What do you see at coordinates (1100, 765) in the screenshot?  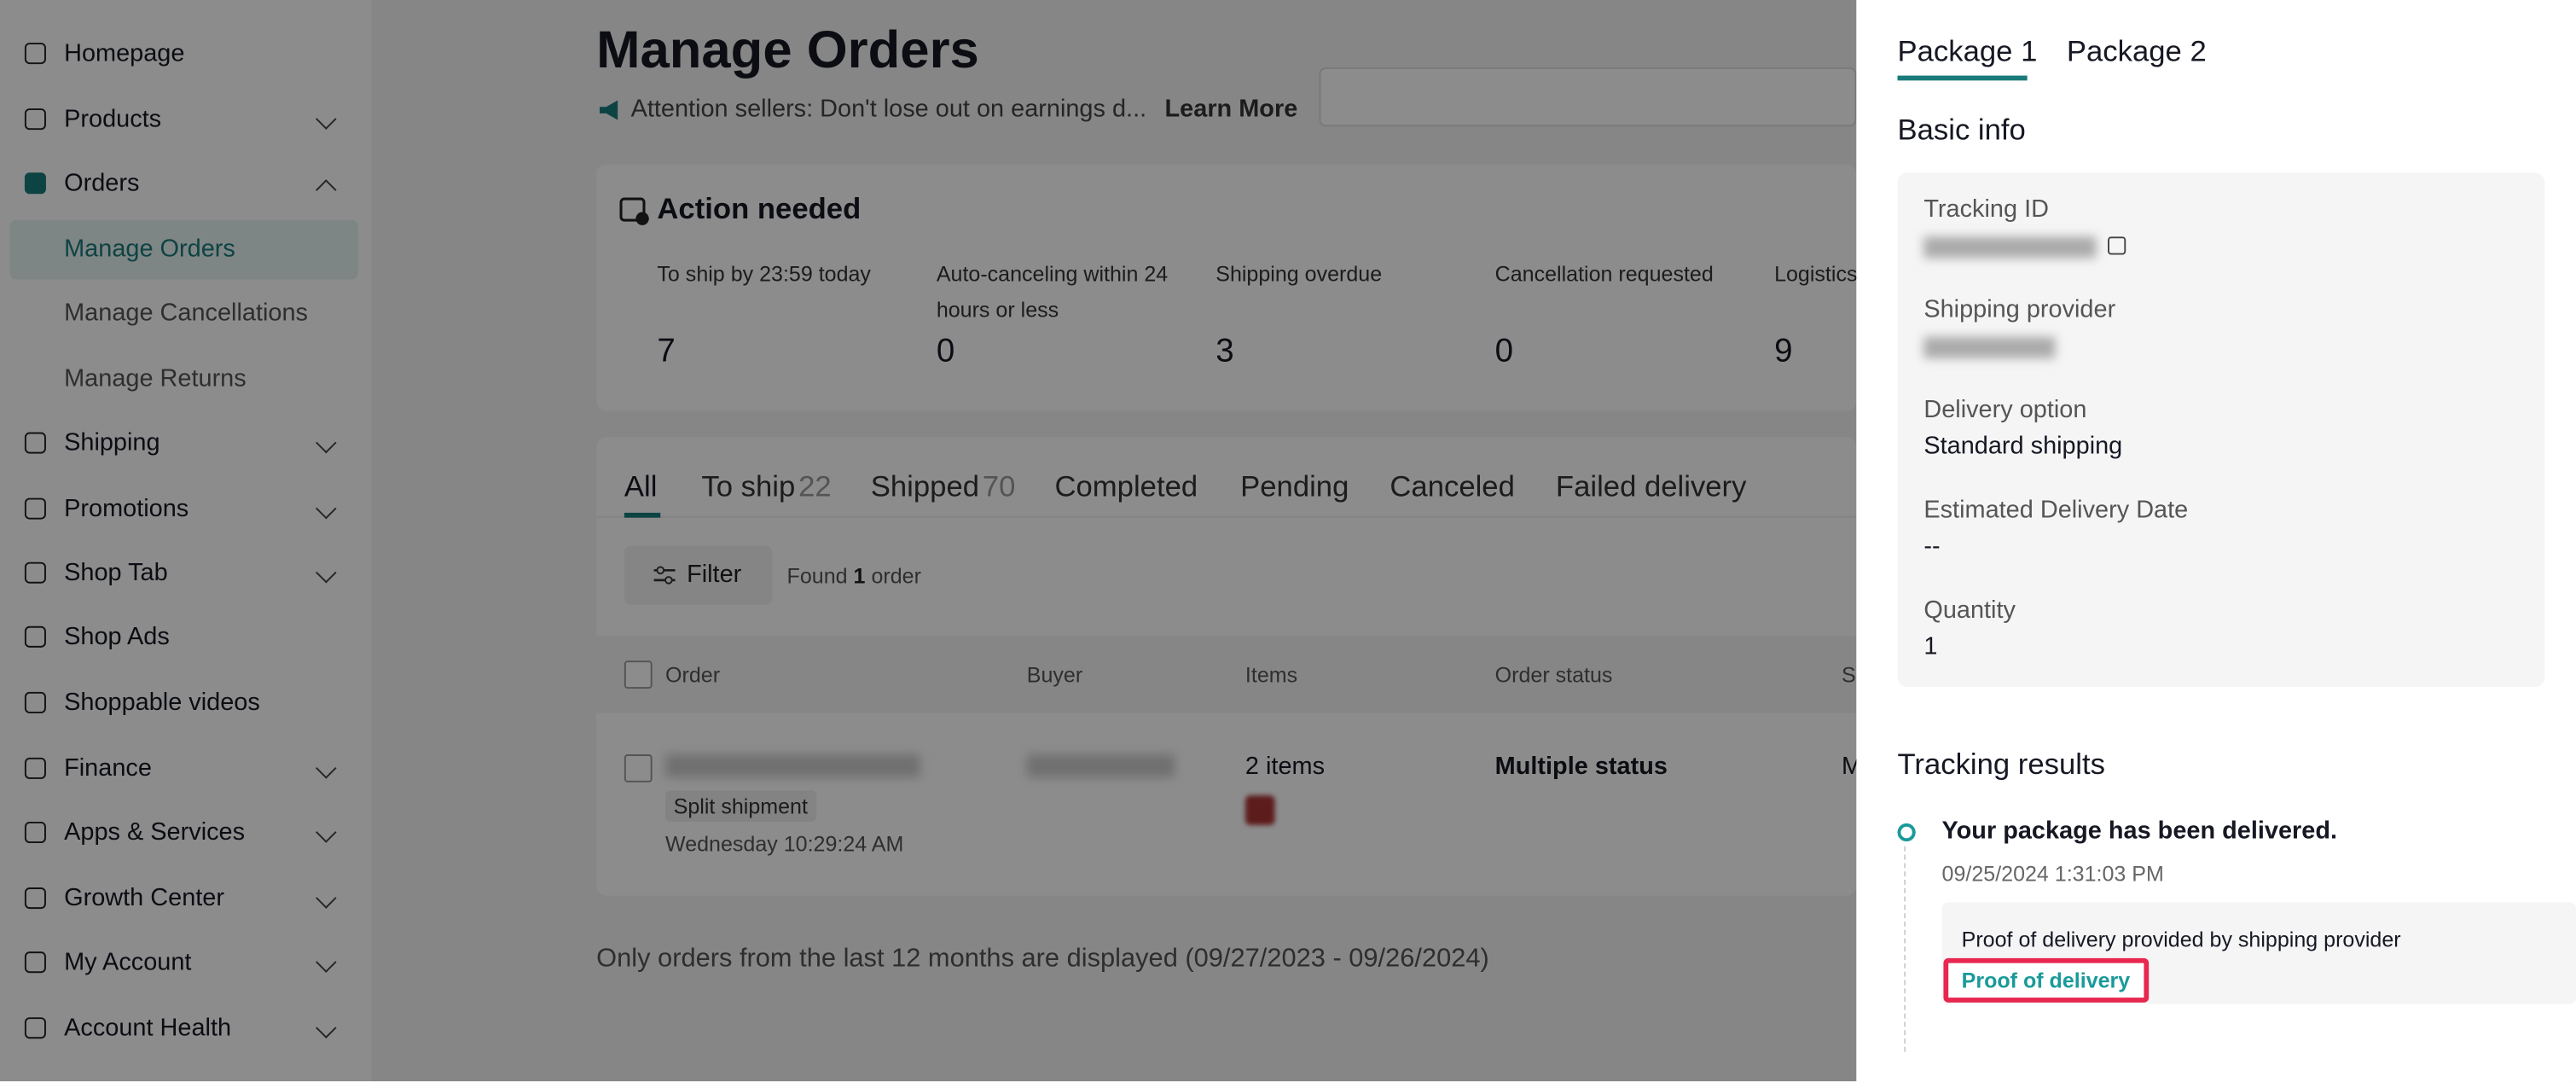 I see `buyer-redacted` at bounding box center [1100, 765].